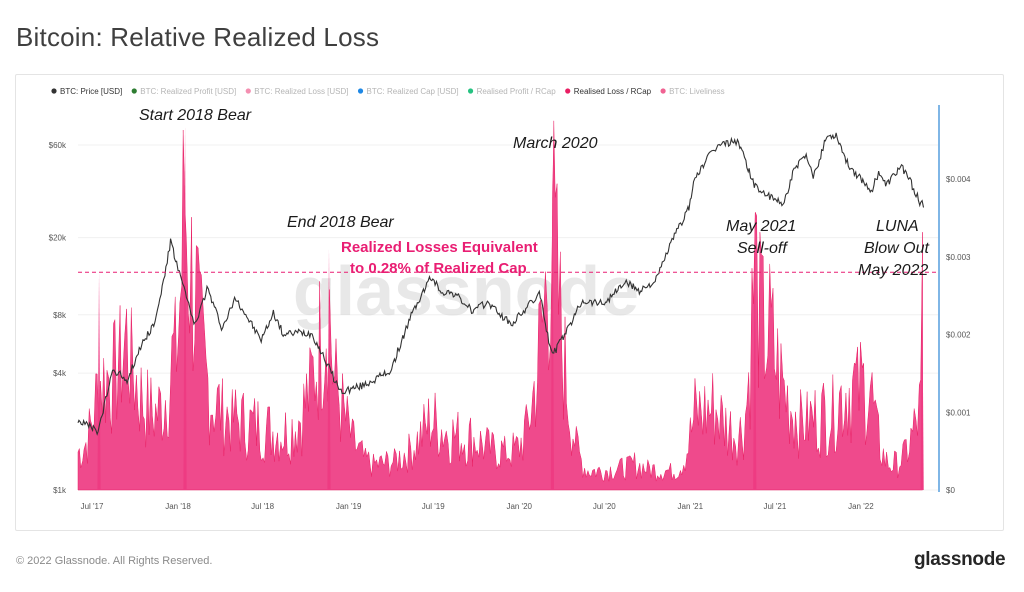 Image resolution: width=1024 pixels, height=592 pixels. Describe the element at coordinates (340, 222) in the screenshot. I see `annotation-label: End 2018 Bear` at that location.